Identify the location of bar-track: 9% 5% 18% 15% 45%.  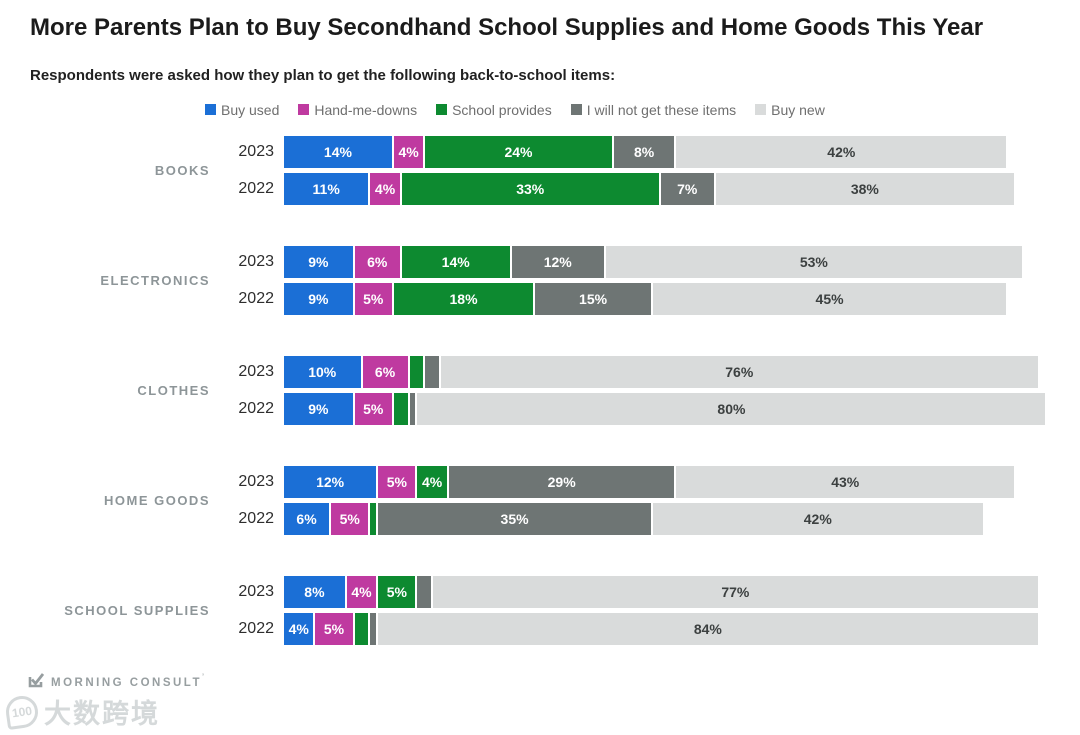
(676, 299).